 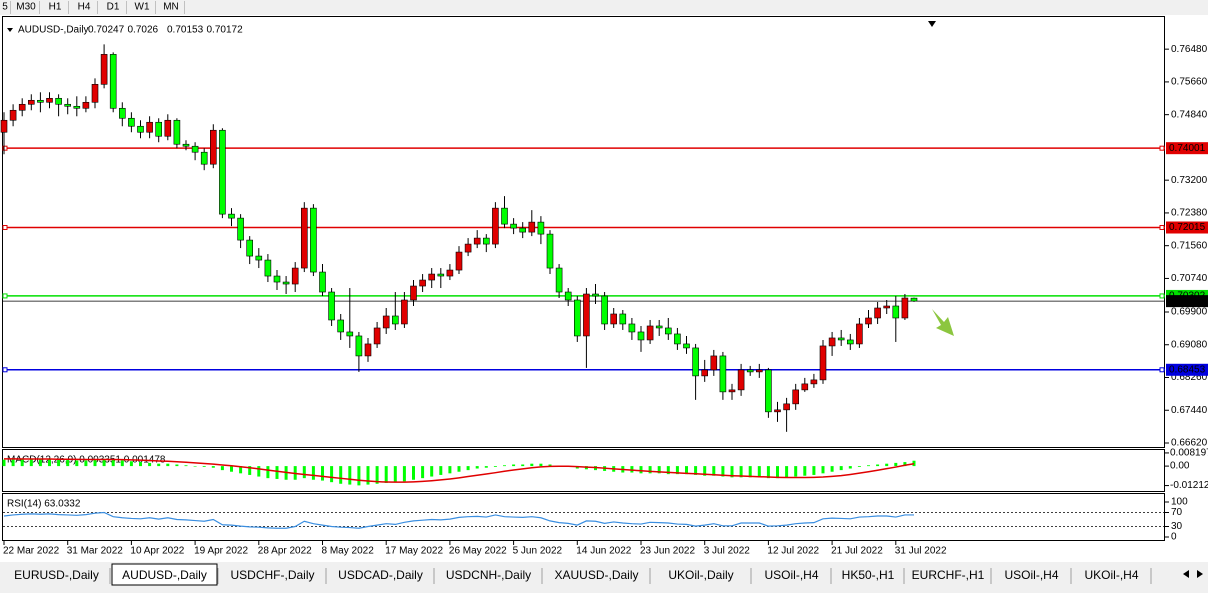 I want to click on timeframe-label: D1, so click(x=113, y=7).